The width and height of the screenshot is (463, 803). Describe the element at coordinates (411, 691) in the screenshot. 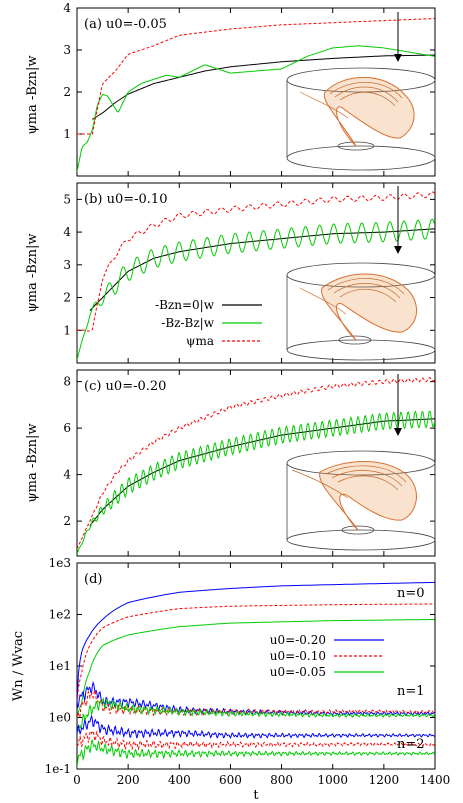

I see `mode-label-n1: n=1` at that location.